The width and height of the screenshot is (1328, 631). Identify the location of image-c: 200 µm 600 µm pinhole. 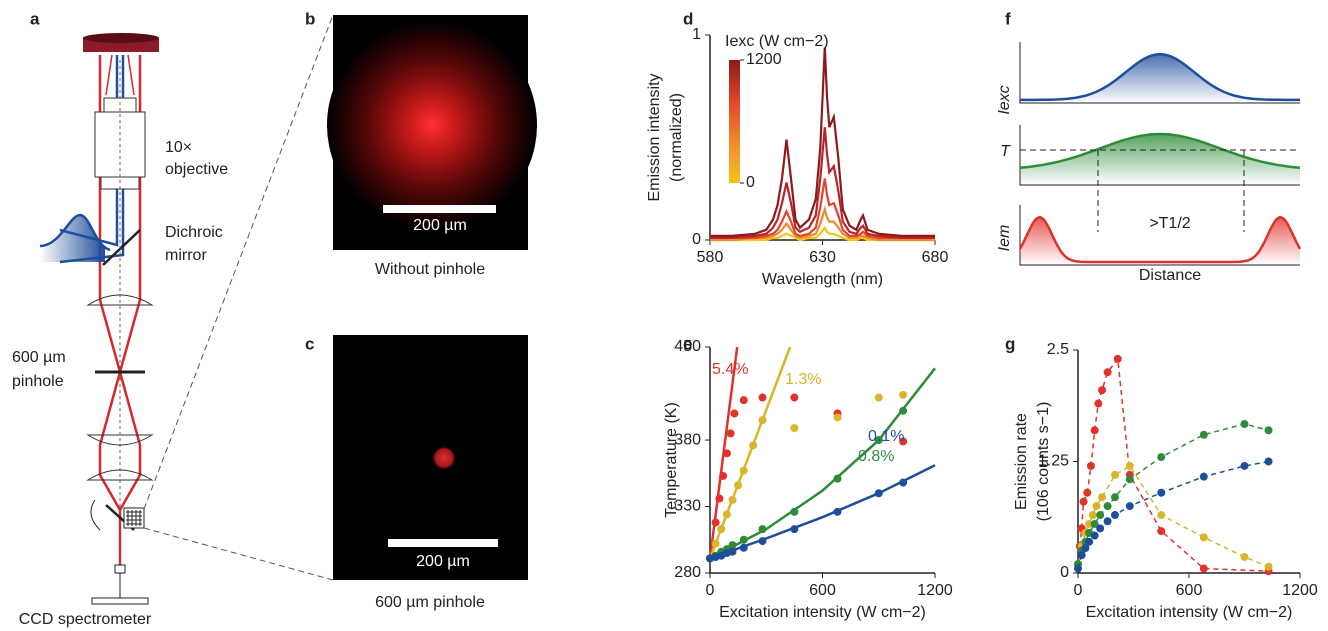
(430, 473).